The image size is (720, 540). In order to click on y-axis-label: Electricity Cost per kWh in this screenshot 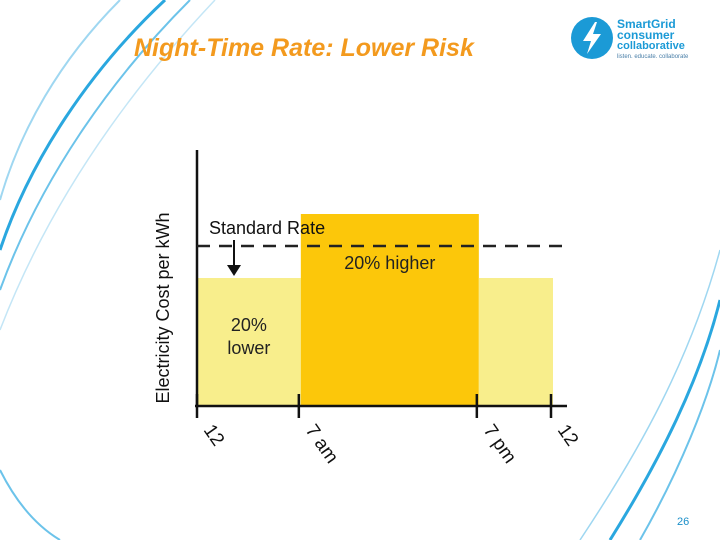, I will do `click(163, 307)`.